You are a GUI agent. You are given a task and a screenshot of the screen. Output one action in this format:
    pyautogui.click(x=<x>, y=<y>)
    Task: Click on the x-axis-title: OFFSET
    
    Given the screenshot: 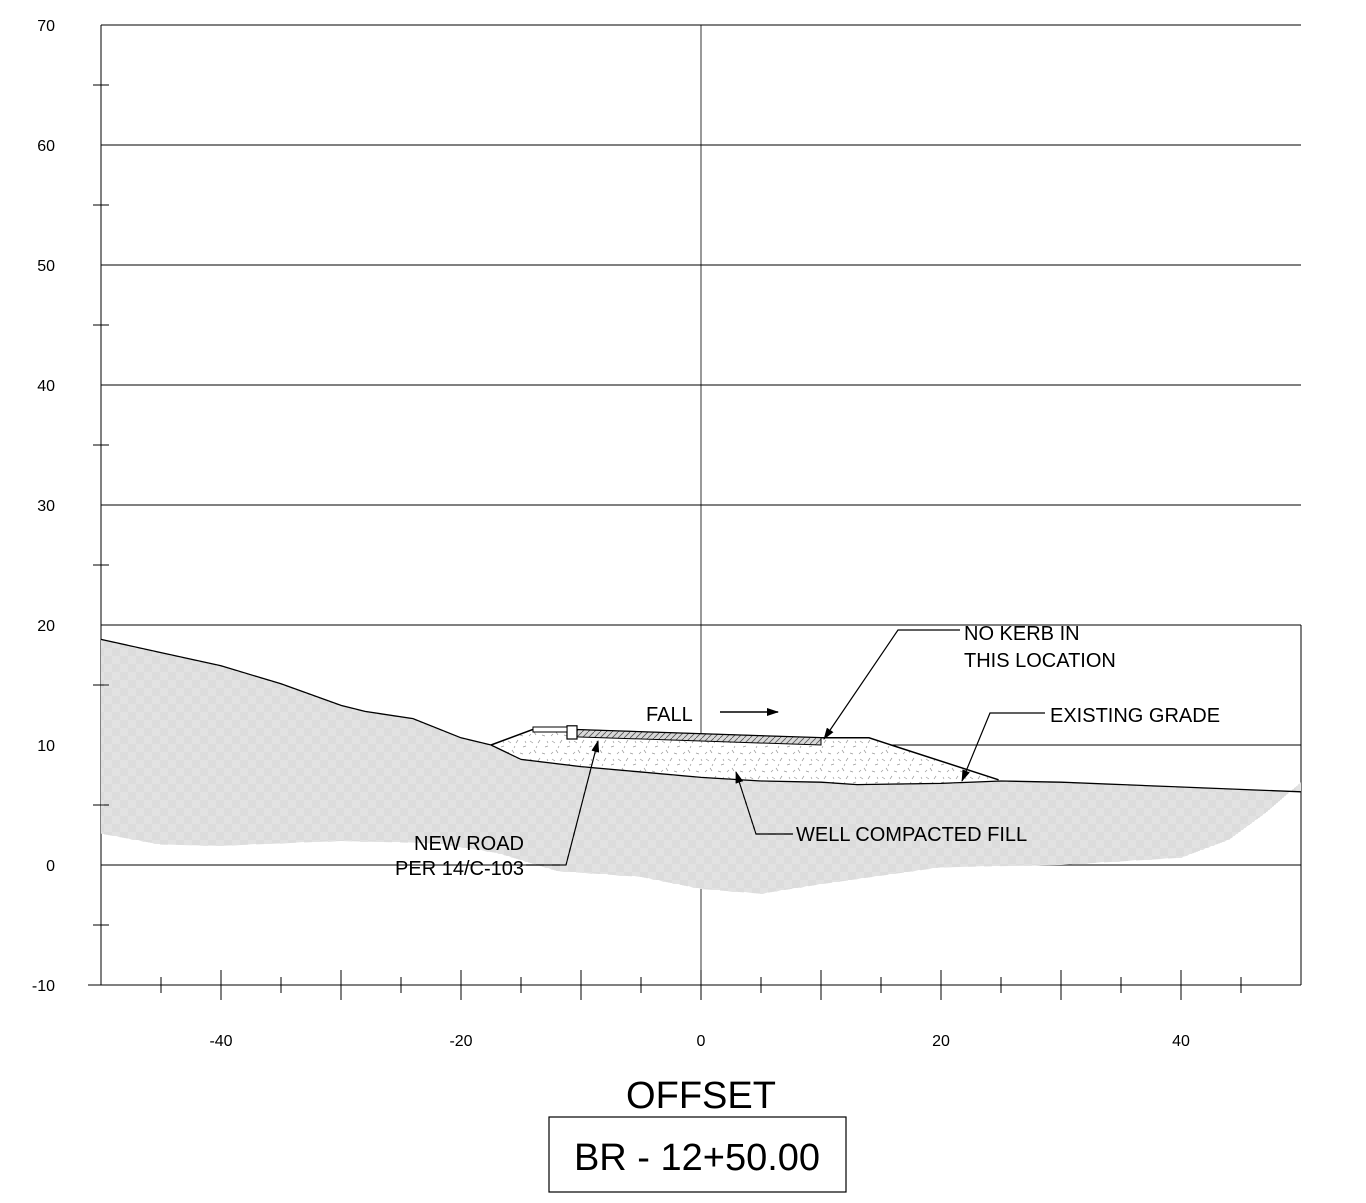 What is the action you would take?
    pyautogui.click(x=701, y=1096)
    